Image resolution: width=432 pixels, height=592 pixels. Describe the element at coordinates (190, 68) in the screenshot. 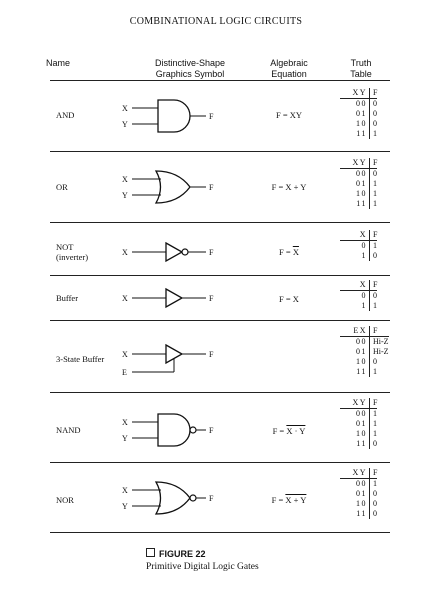

I see `header-symbol: Distinctive-Shape Graphics Symbol` at that location.